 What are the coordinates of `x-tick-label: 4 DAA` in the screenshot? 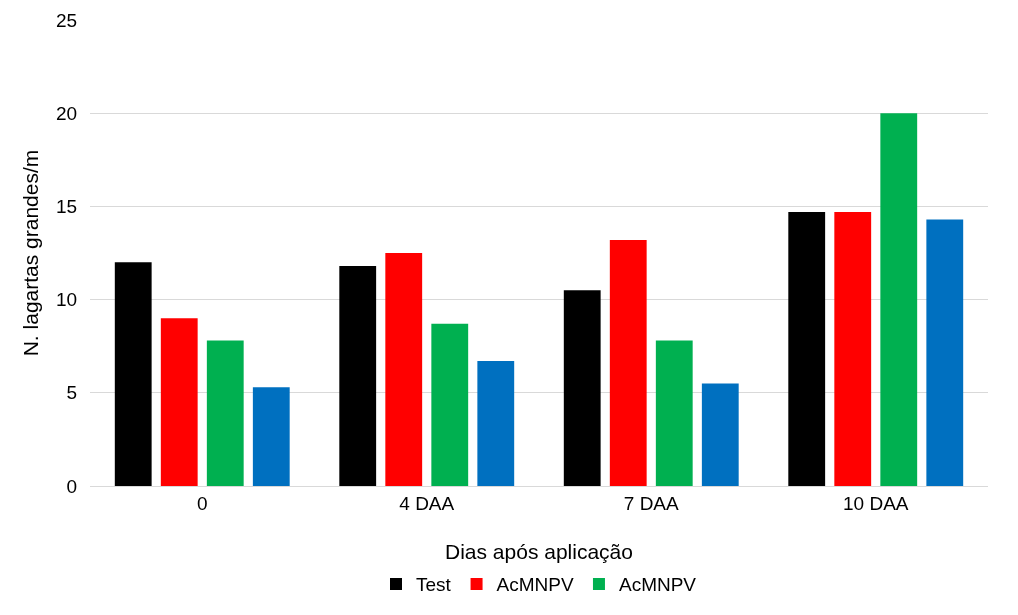 It's located at (427, 503).